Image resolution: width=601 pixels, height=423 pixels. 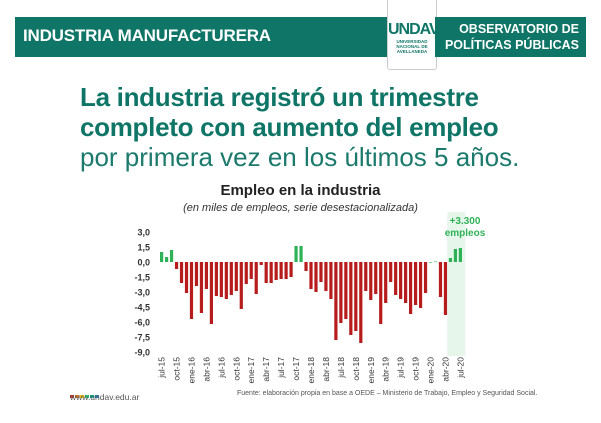 What do you see at coordinates (201, 37) in the screenshot?
I see `section-banner: INDUSTRIA MANUFACTURERA` at bounding box center [201, 37].